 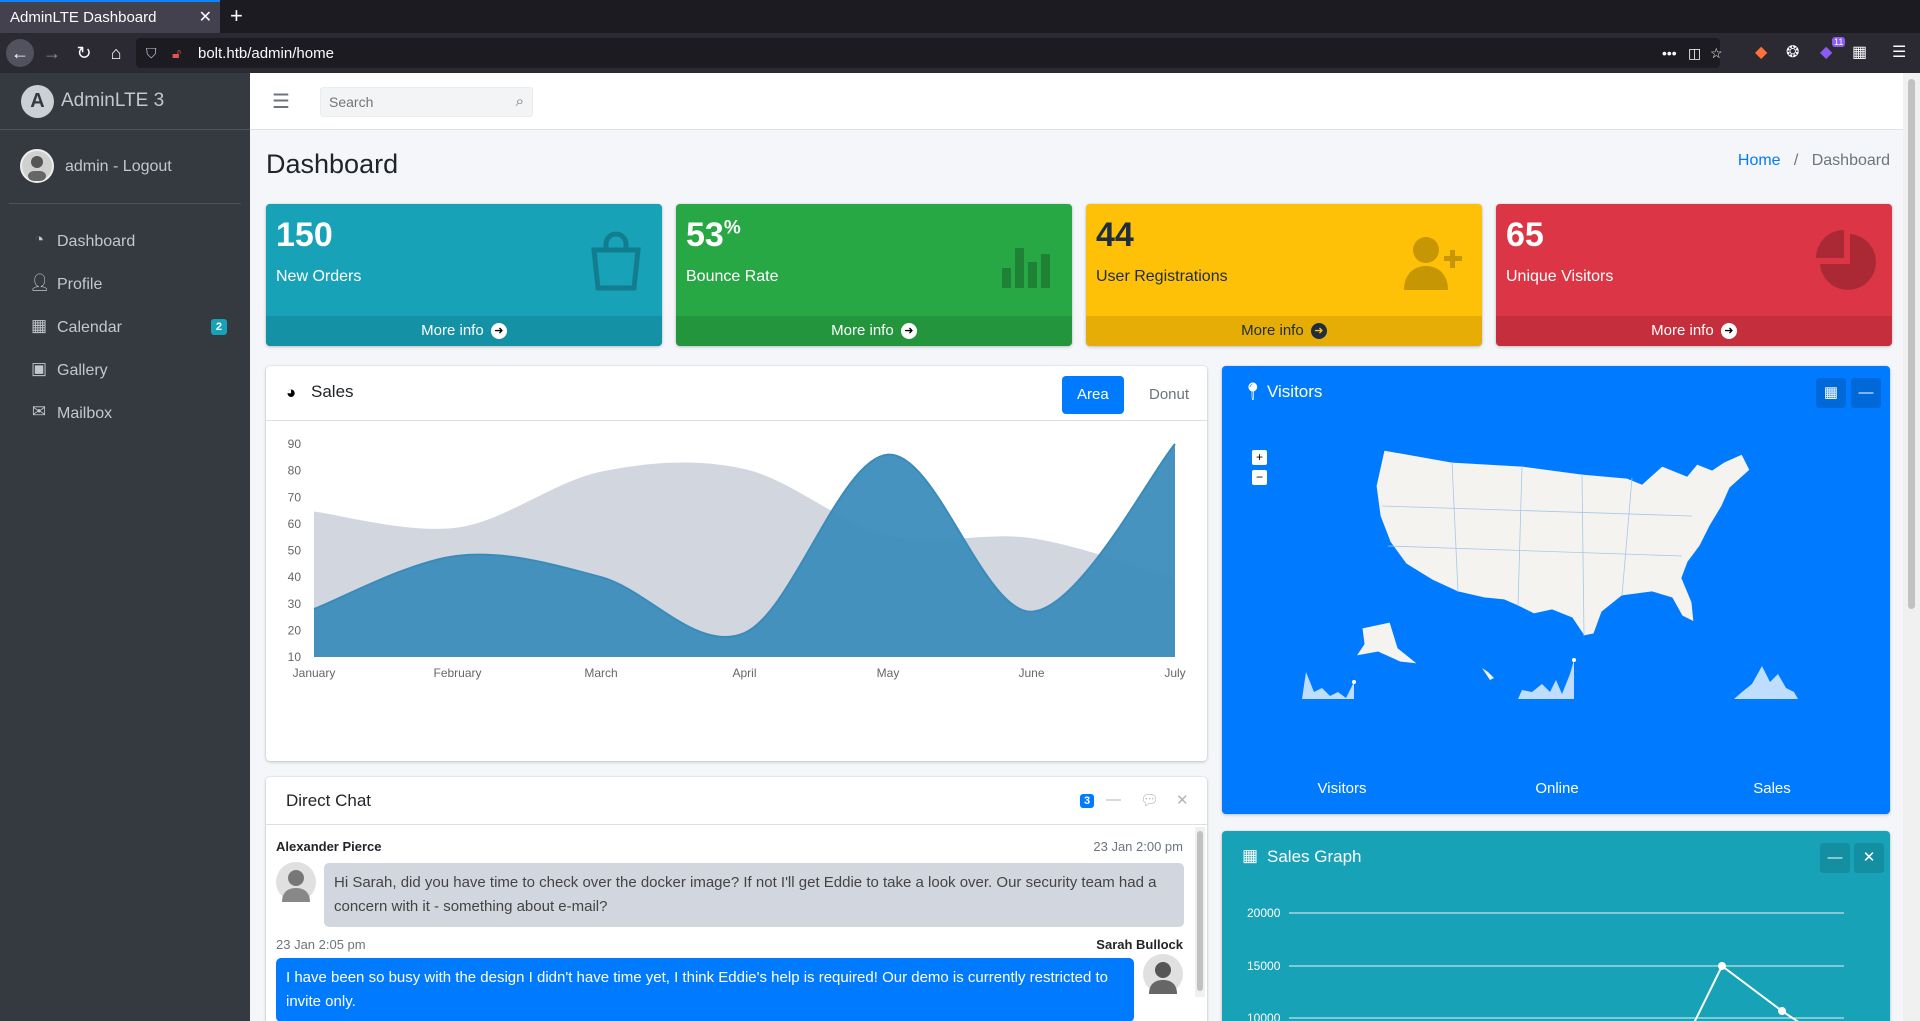 What do you see at coordinates (295, 497) in the screenshot?
I see `y-tick-label: 70` at bounding box center [295, 497].